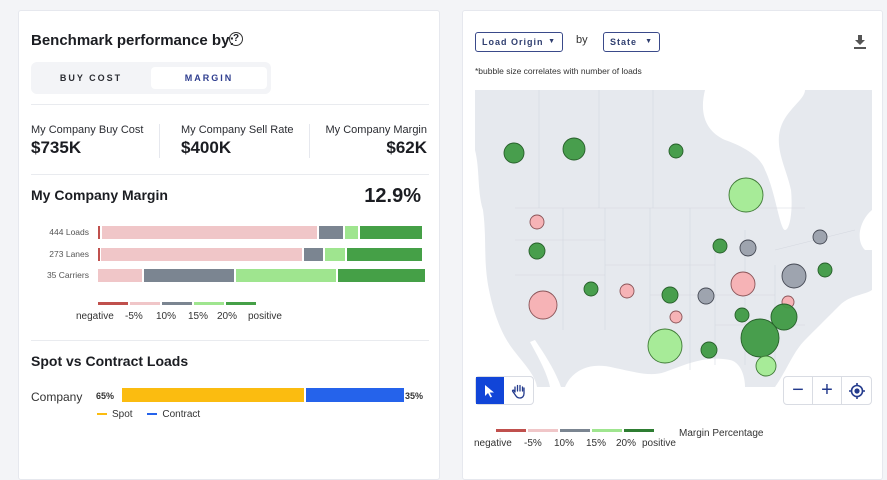 This screenshot has height=480, width=887. What do you see at coordinates (87, 130) in the screenshot?
I see `kpi-label: My Company Buy Cost` at bounding box center [87, 130].